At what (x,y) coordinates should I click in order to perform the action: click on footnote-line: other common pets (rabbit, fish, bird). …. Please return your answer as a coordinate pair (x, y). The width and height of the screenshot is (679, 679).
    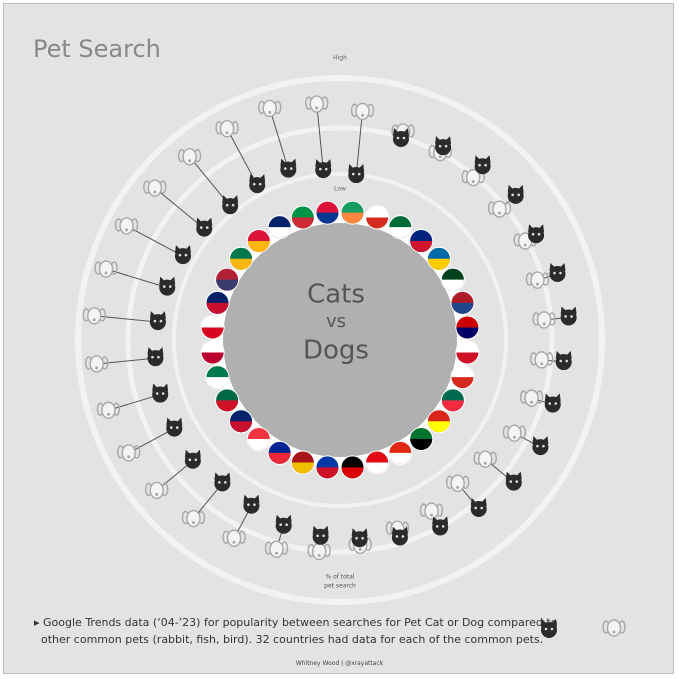
    Looking at the image, I should click on (292, 639).